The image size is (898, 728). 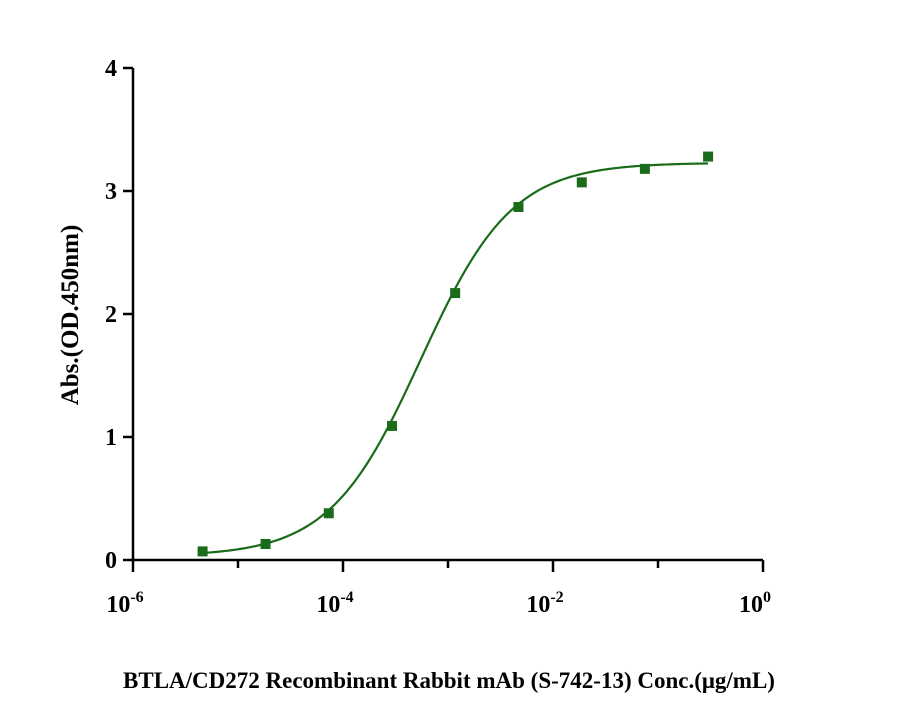 What do you see at coordinates (70, 315) in the screenshot?
I see `y-axis-label: Abs.(OD.450nm)` at bounding box center [70, 315].